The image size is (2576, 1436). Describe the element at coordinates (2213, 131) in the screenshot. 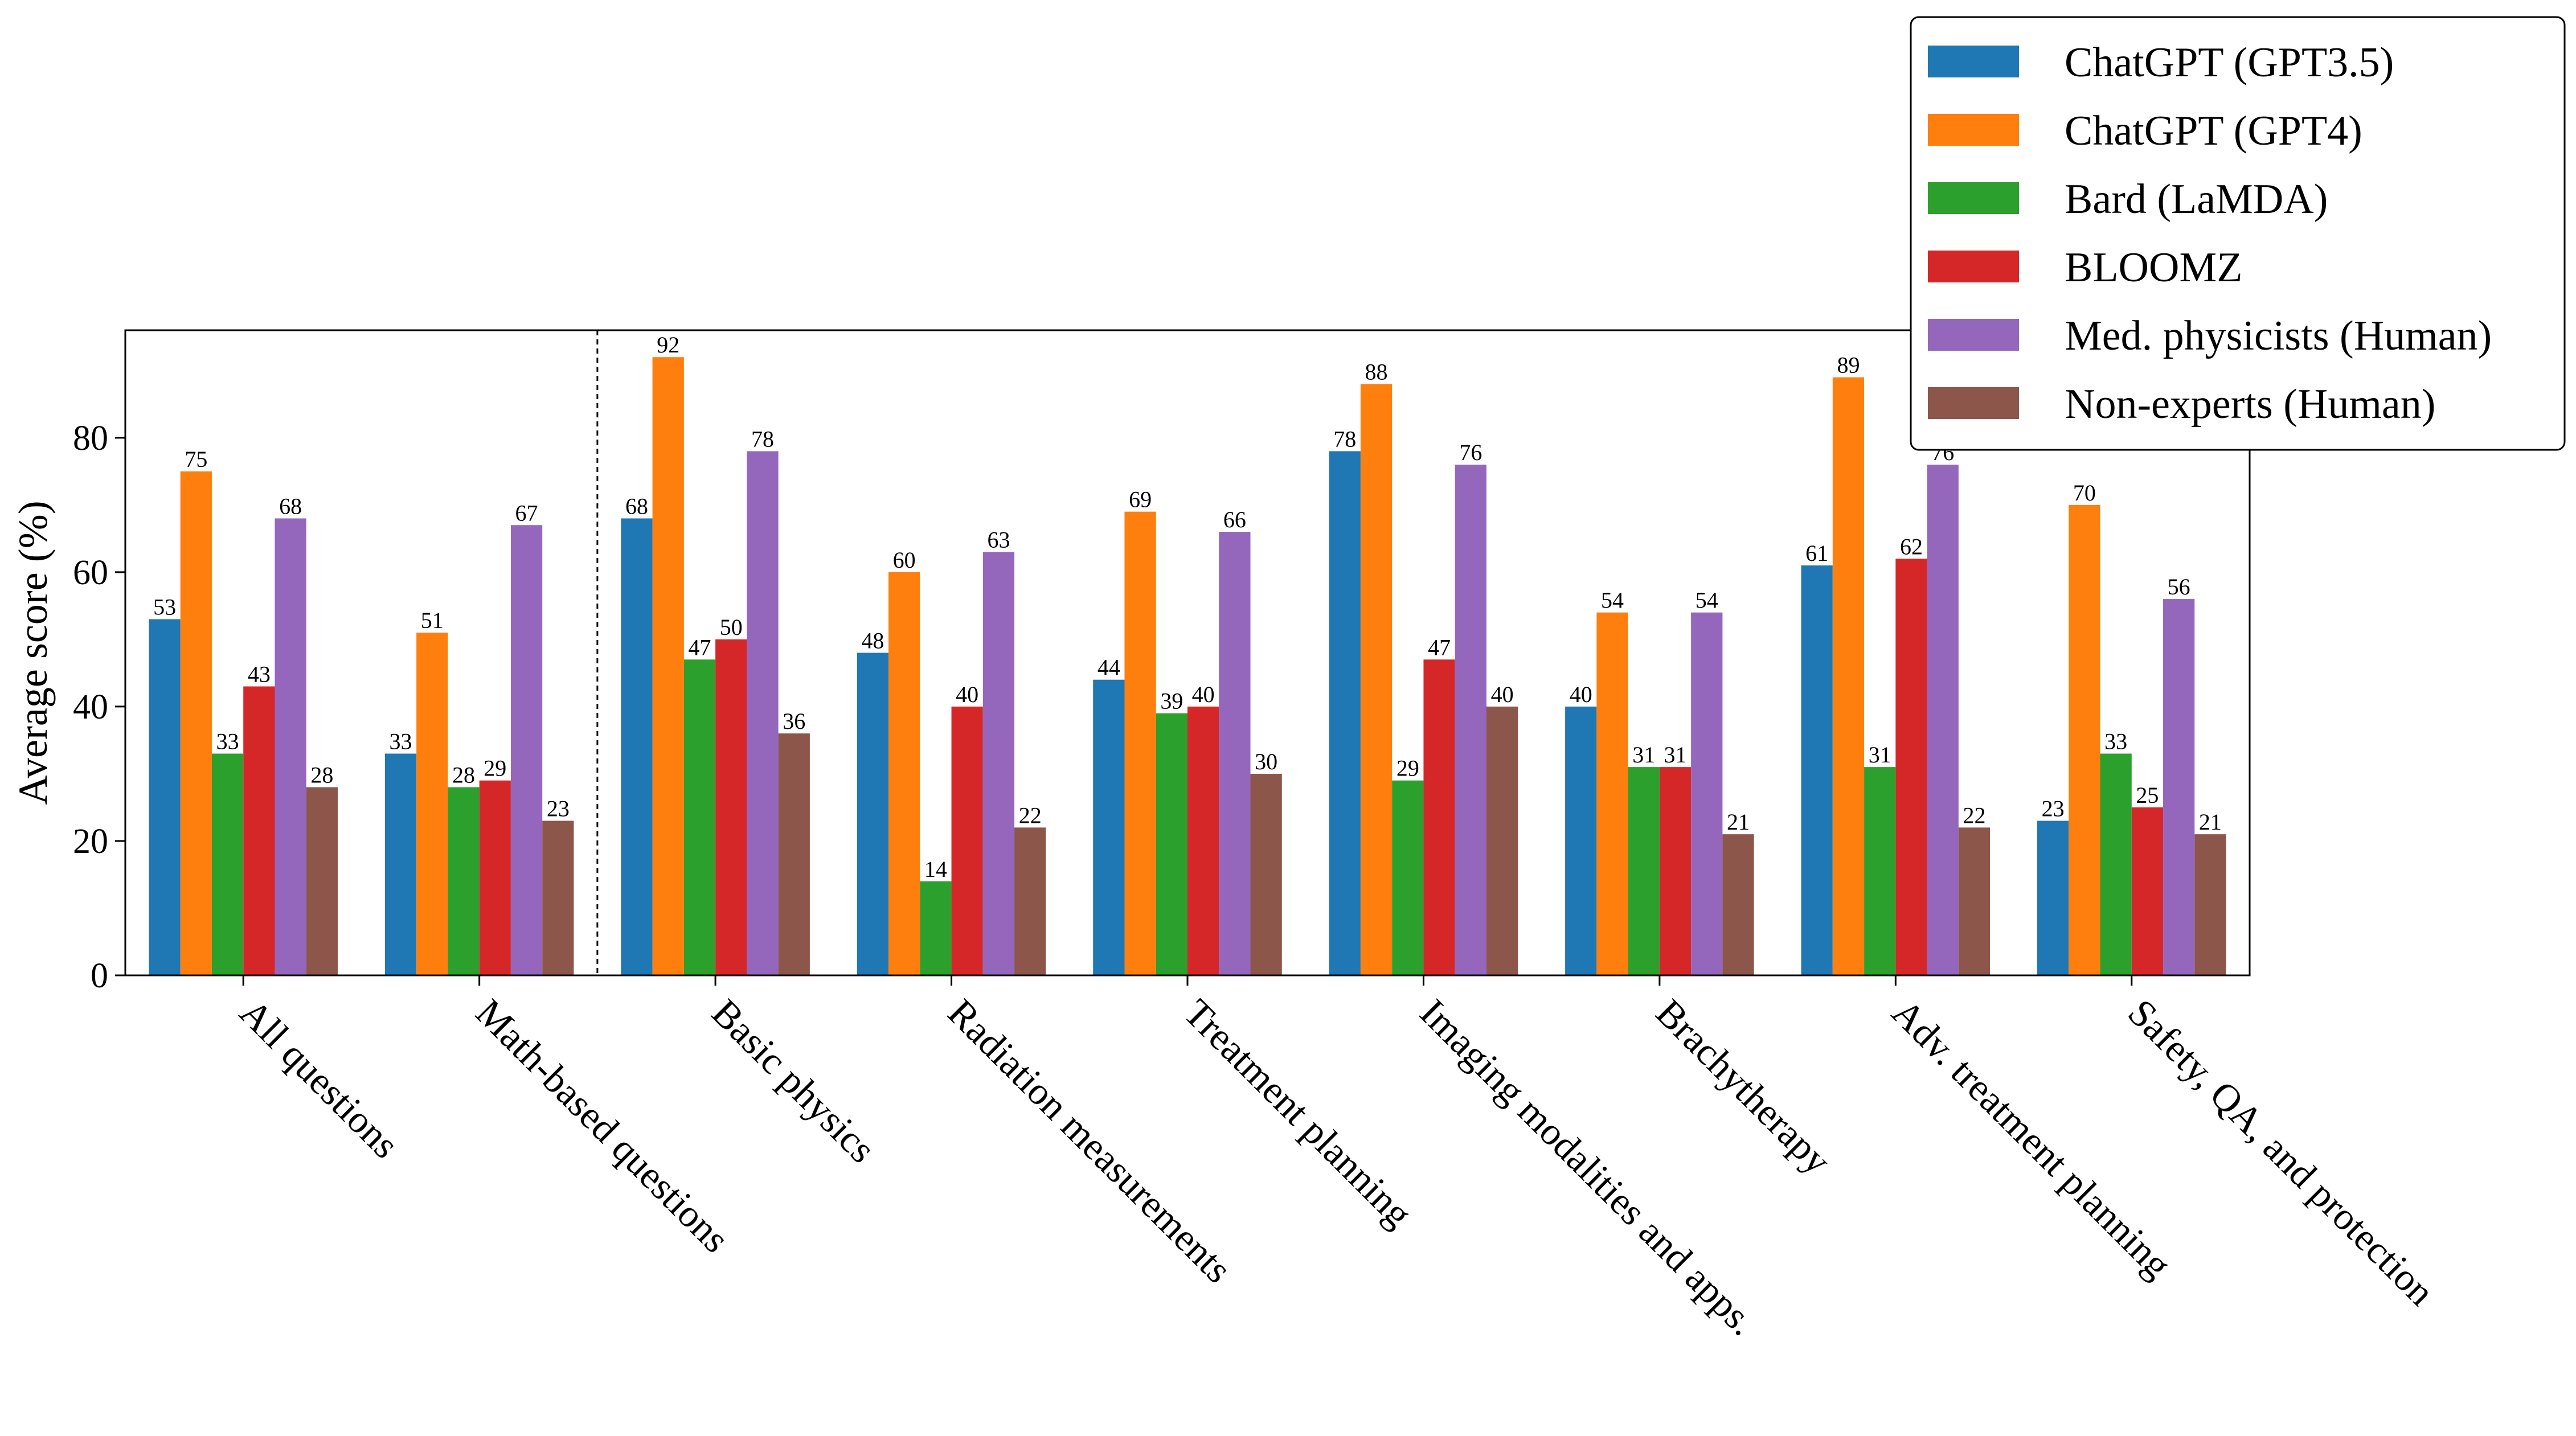

I see `legend-label: ChatGPT (GPT4)` at that location.